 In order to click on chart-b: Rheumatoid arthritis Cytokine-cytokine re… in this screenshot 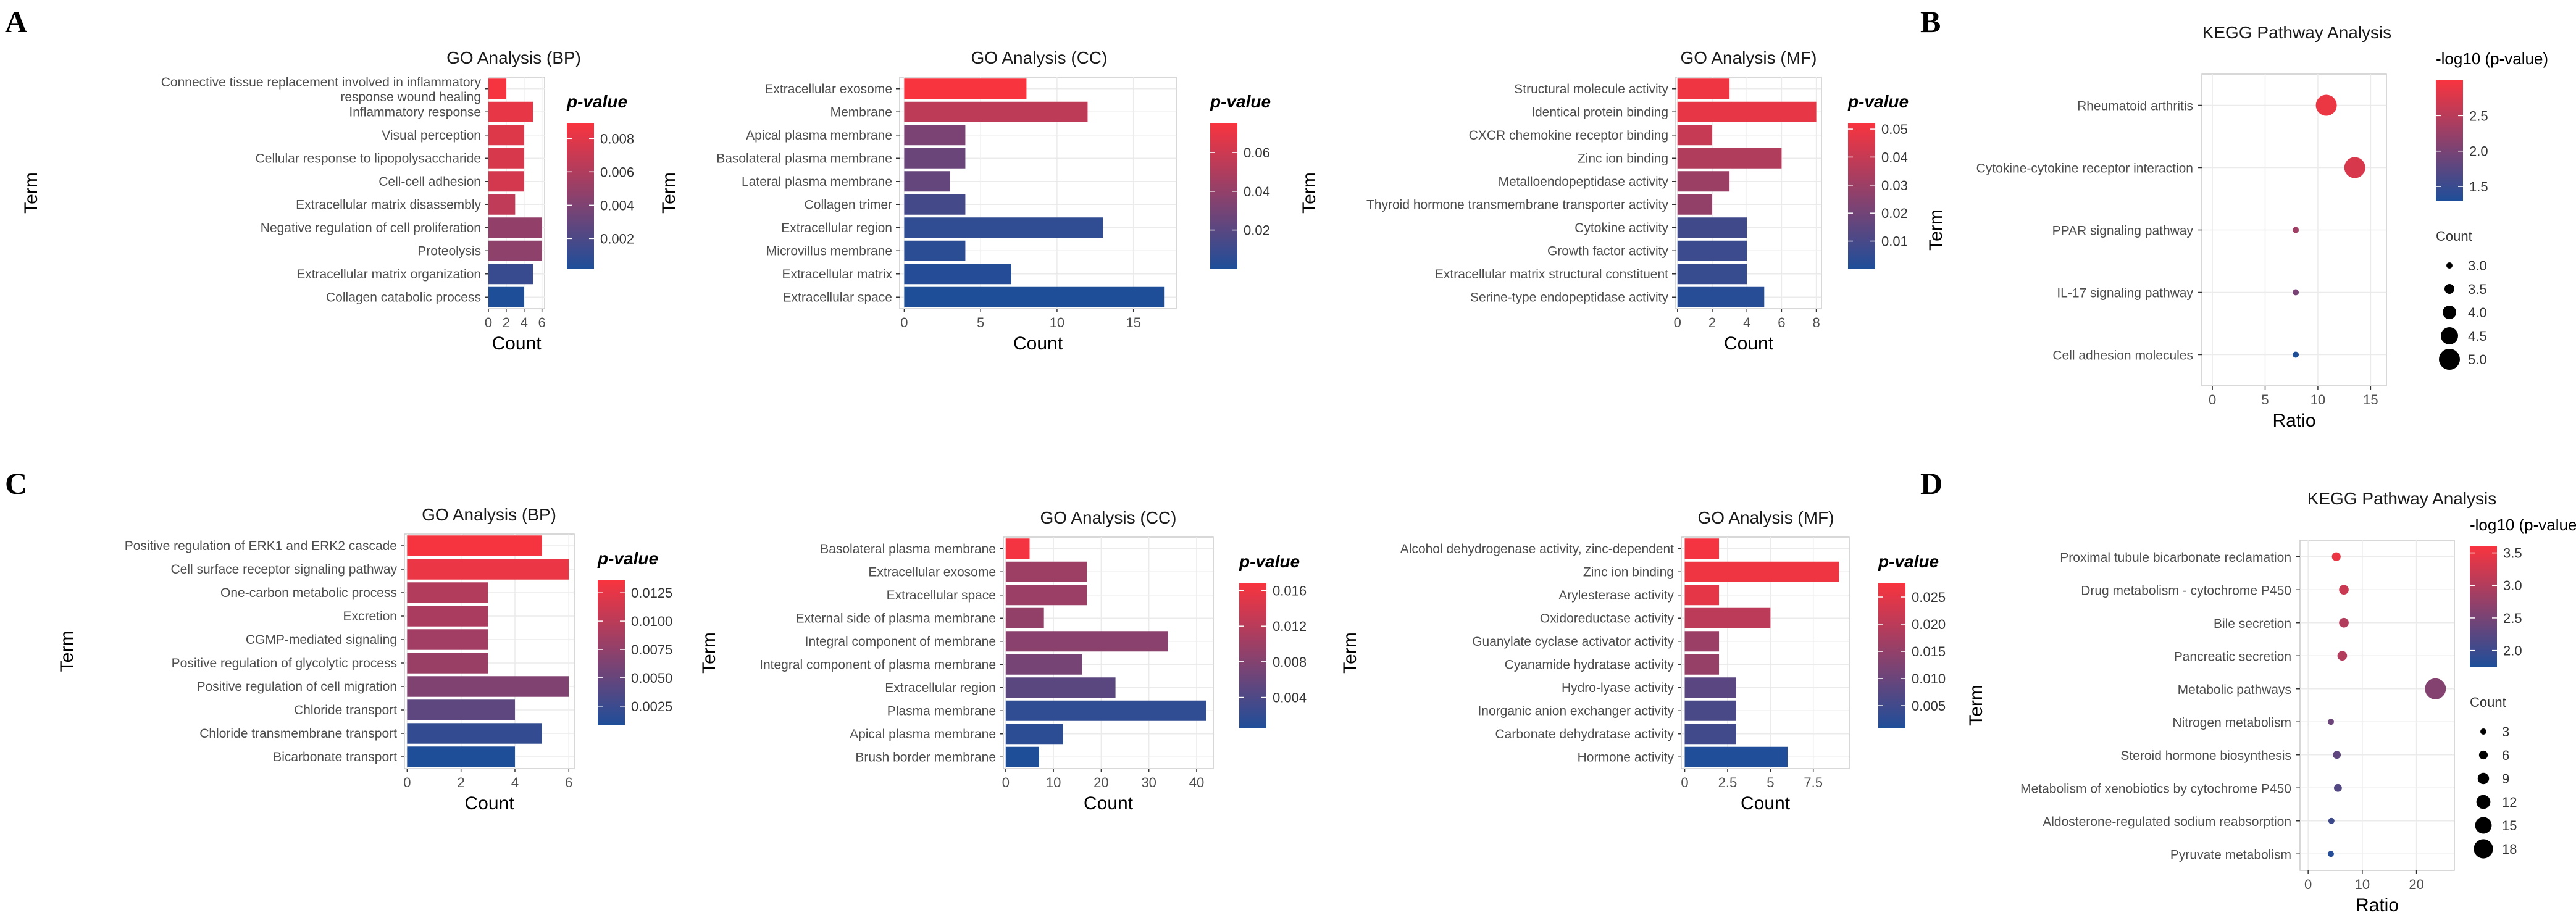, I will do `click(2262, 227)`.